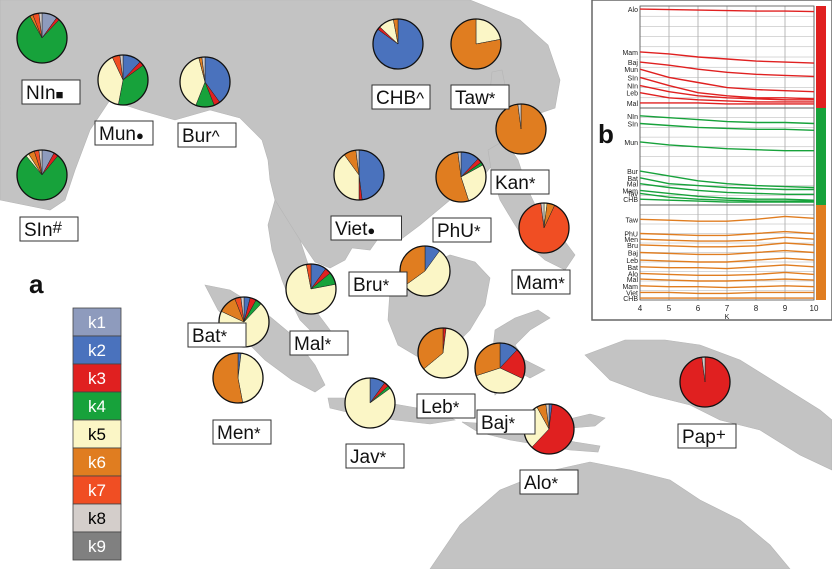  Describe the element at coordinates (440, 407) in the screenshot. I see `label-text-leb: Leb*` at that location.